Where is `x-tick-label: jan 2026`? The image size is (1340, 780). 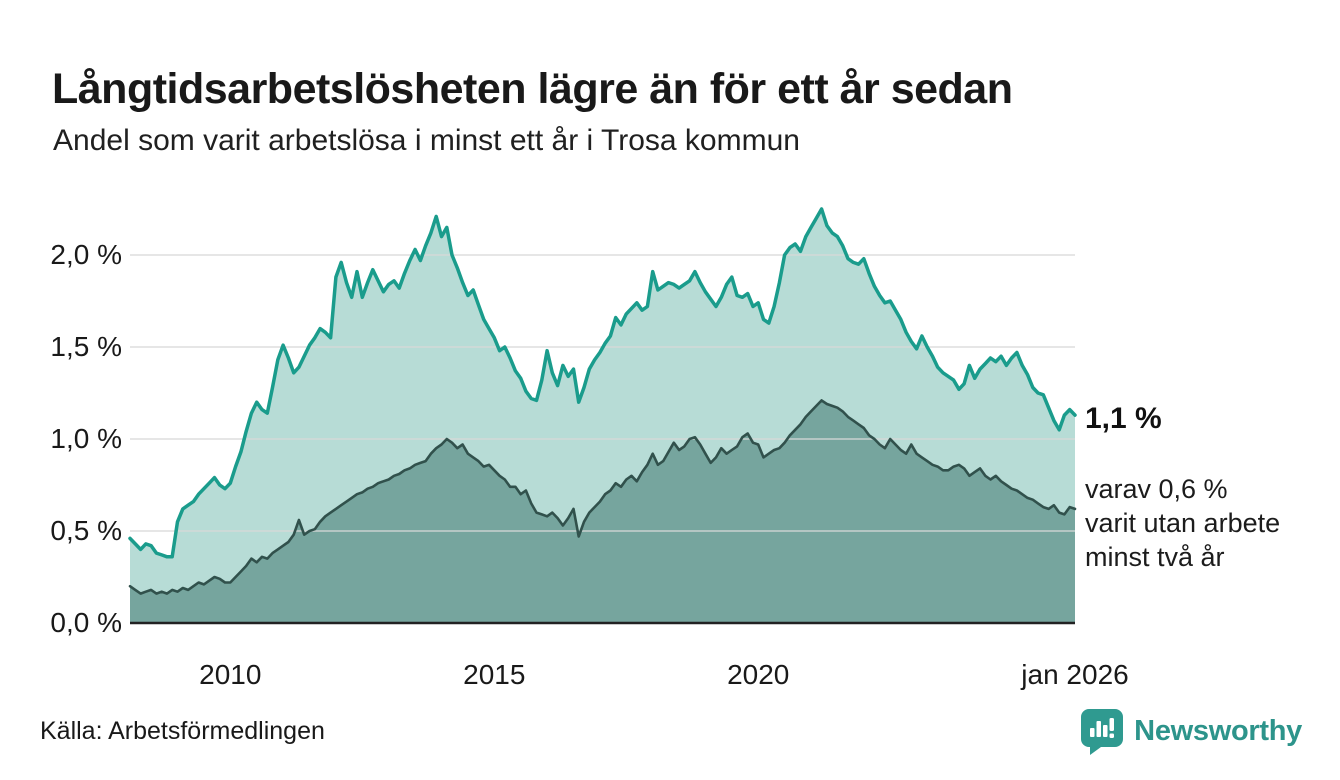 x-tick-label: jan 2026 is located at coordinates (1075, 674).